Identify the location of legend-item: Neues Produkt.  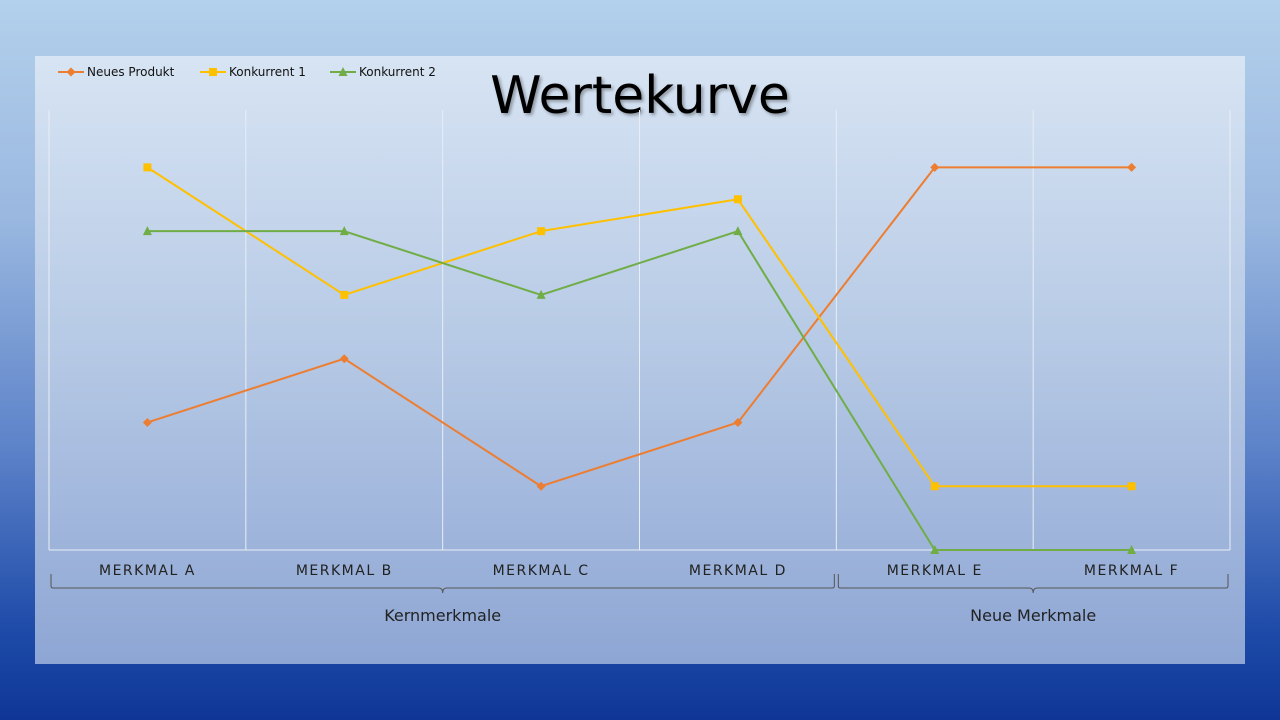
(116, 72).